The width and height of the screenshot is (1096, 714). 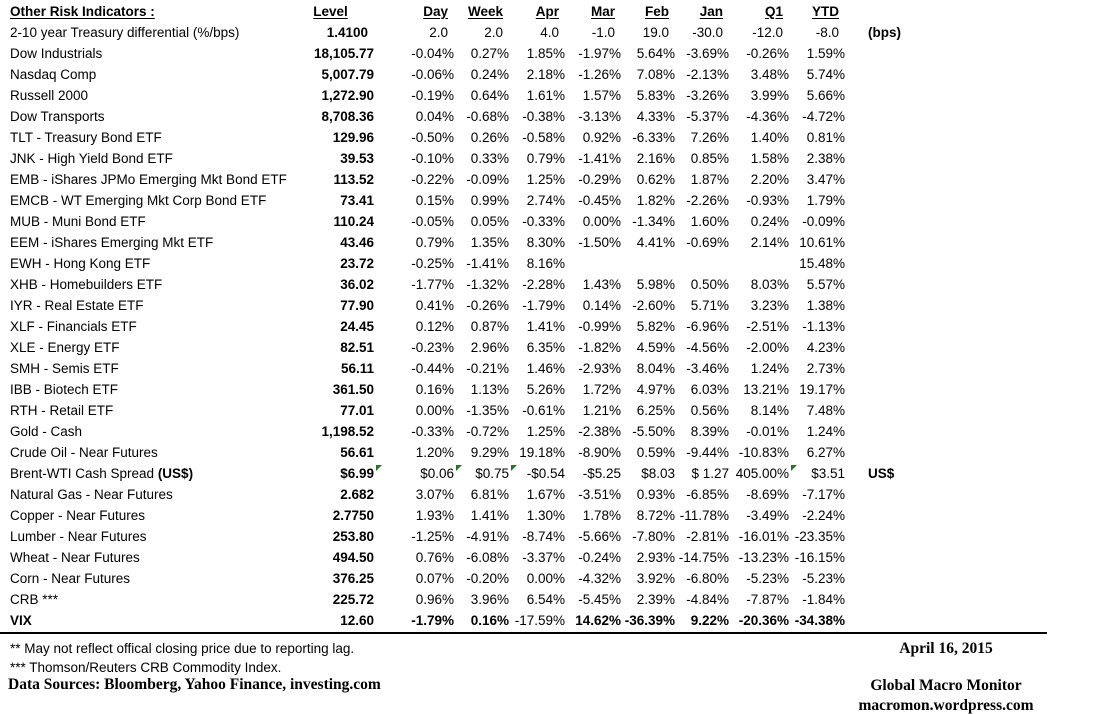 I want to click on cell-value: 0.56%, so click(x=703, y=410).